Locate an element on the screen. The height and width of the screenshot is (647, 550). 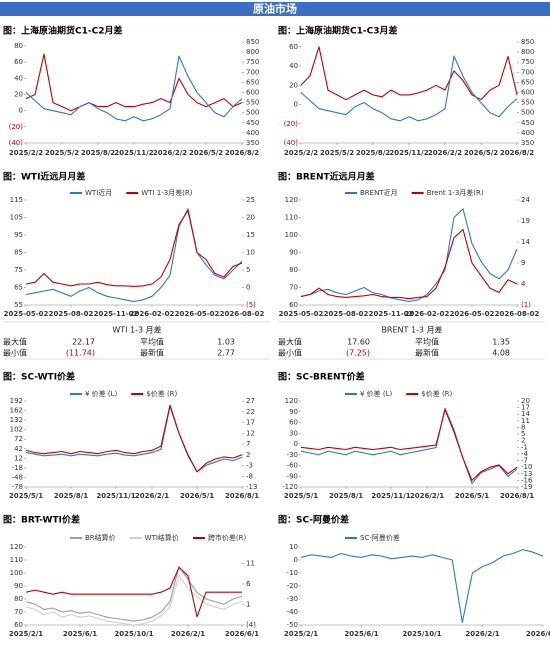
y-tick-label: 110 is located at coordinates (291, 218).